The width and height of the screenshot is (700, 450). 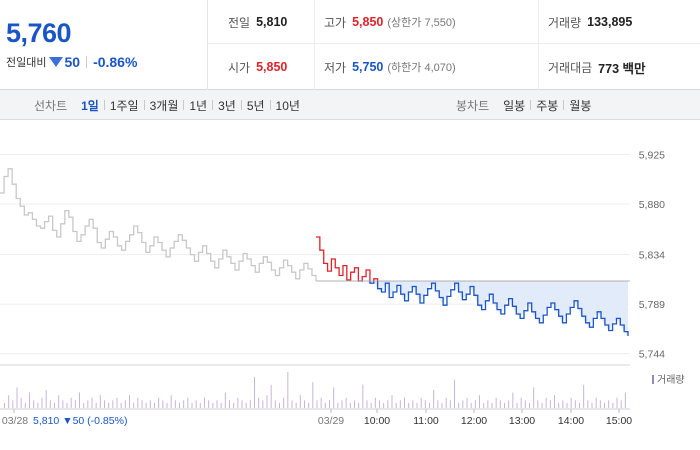 What do you see at coordinates (287, 105) in the screenshot?
I see `tab-10y: 10년` at bounding box center [287, 105].